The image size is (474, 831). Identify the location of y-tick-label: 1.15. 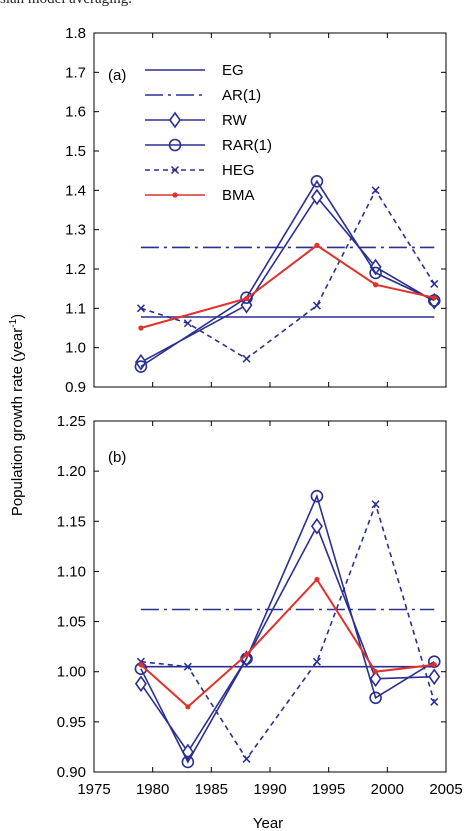
(71, 521).